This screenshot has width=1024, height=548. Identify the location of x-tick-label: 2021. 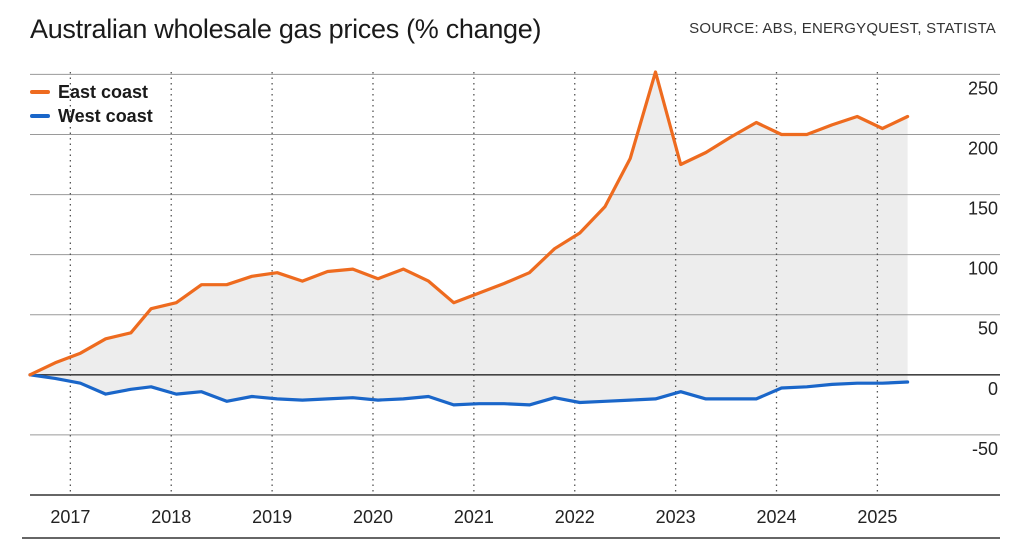
(474, 517).